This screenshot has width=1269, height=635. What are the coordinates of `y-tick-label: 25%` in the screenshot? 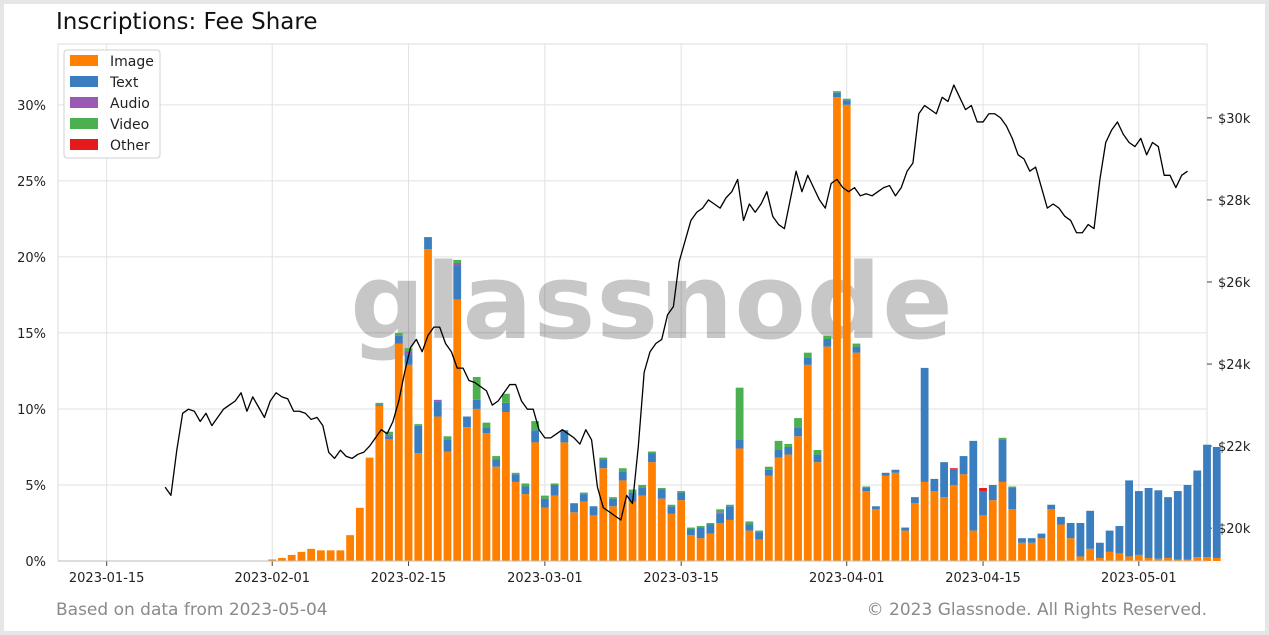 It's located at (31, 182).